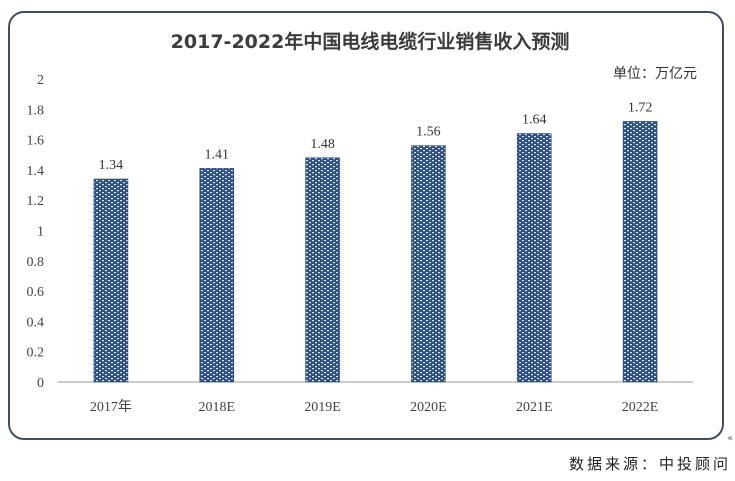 The image size is (735, 481). Describe the element at coordinates (370, 41) in the screenshot. I see `chart-title: 2017-2022年中国电线电缆行业销售收入预测` at that location.